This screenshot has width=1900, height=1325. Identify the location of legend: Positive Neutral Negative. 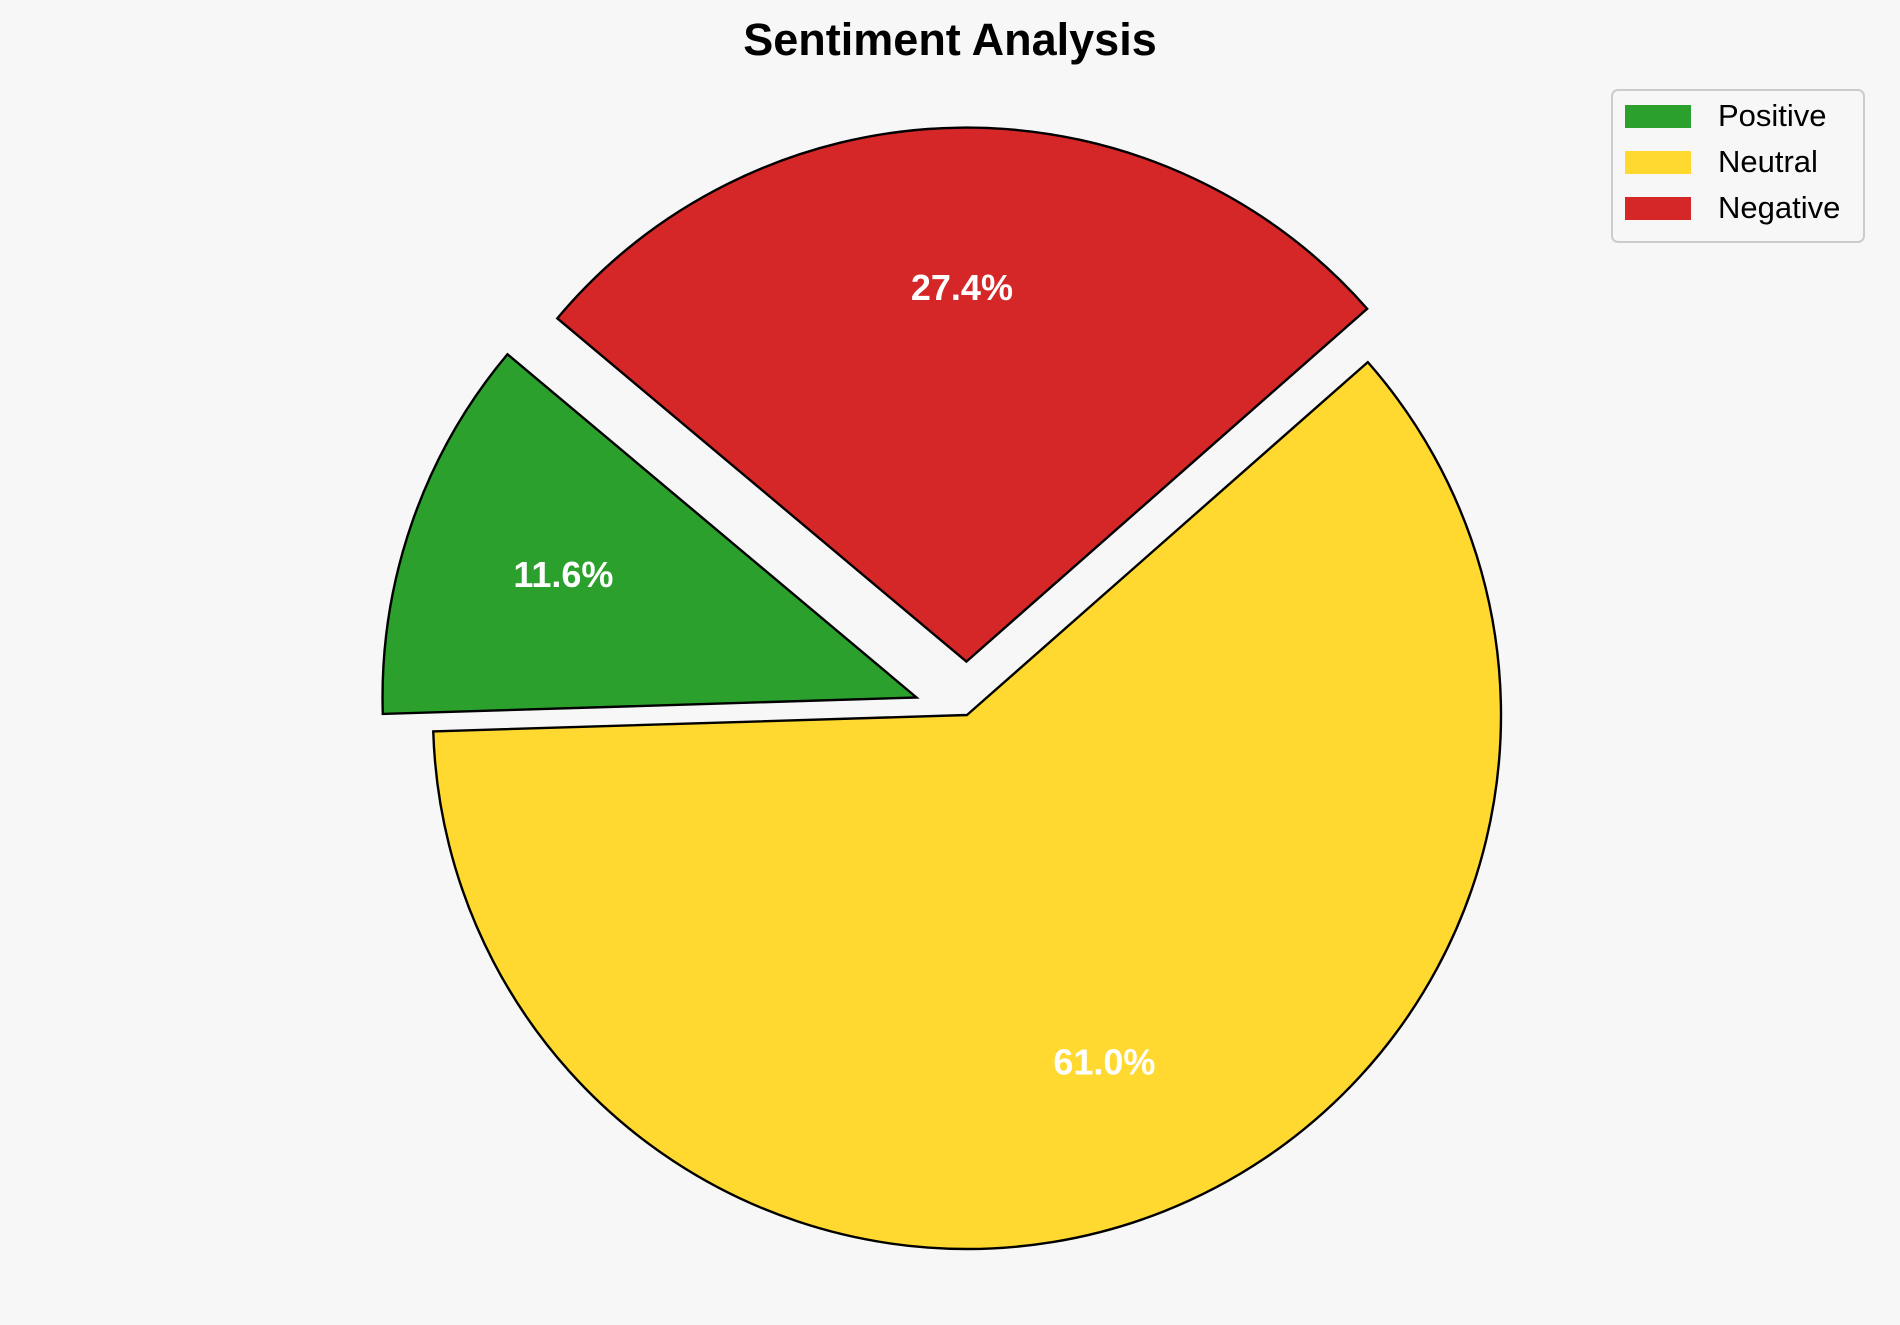
(1738, 166).